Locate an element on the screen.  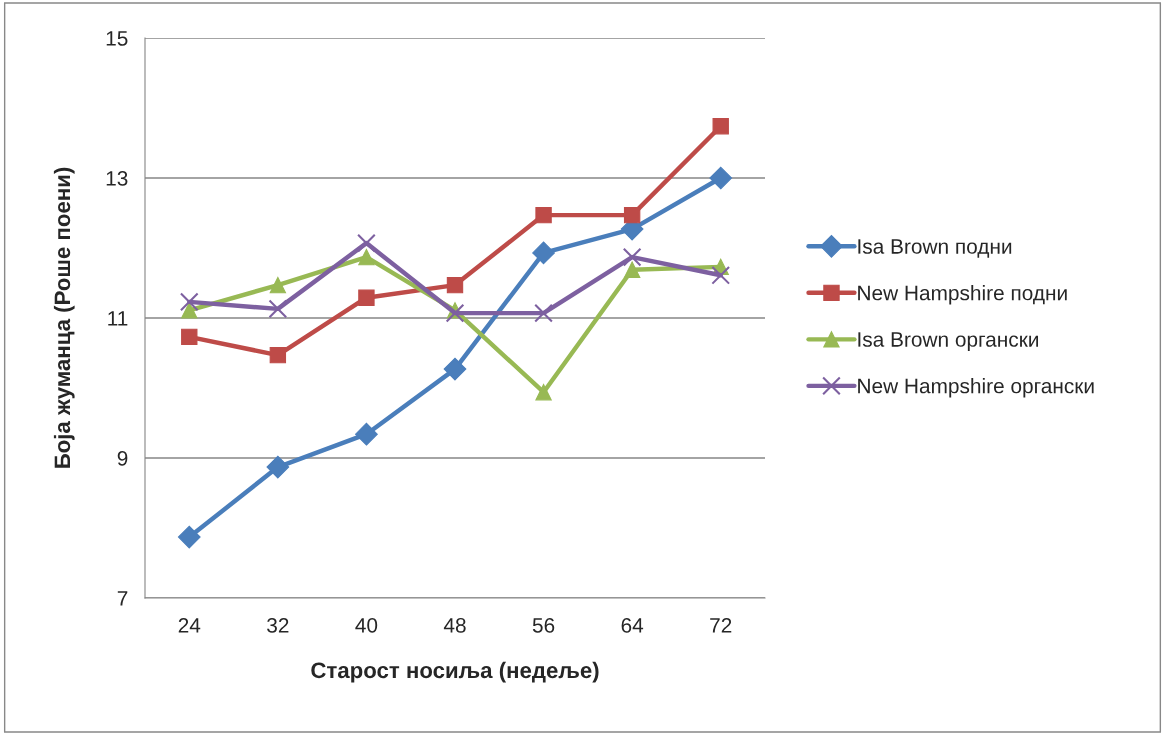
y-axis-title: Боја жуманца (Роше поени) is located at coordinates (64, 317).